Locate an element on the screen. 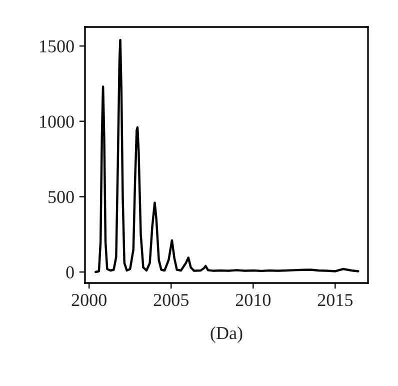 Image resolution: width=398 pixels, height=386 pixels. x-tick-label: 2005 is located at coordinates (171, 300).